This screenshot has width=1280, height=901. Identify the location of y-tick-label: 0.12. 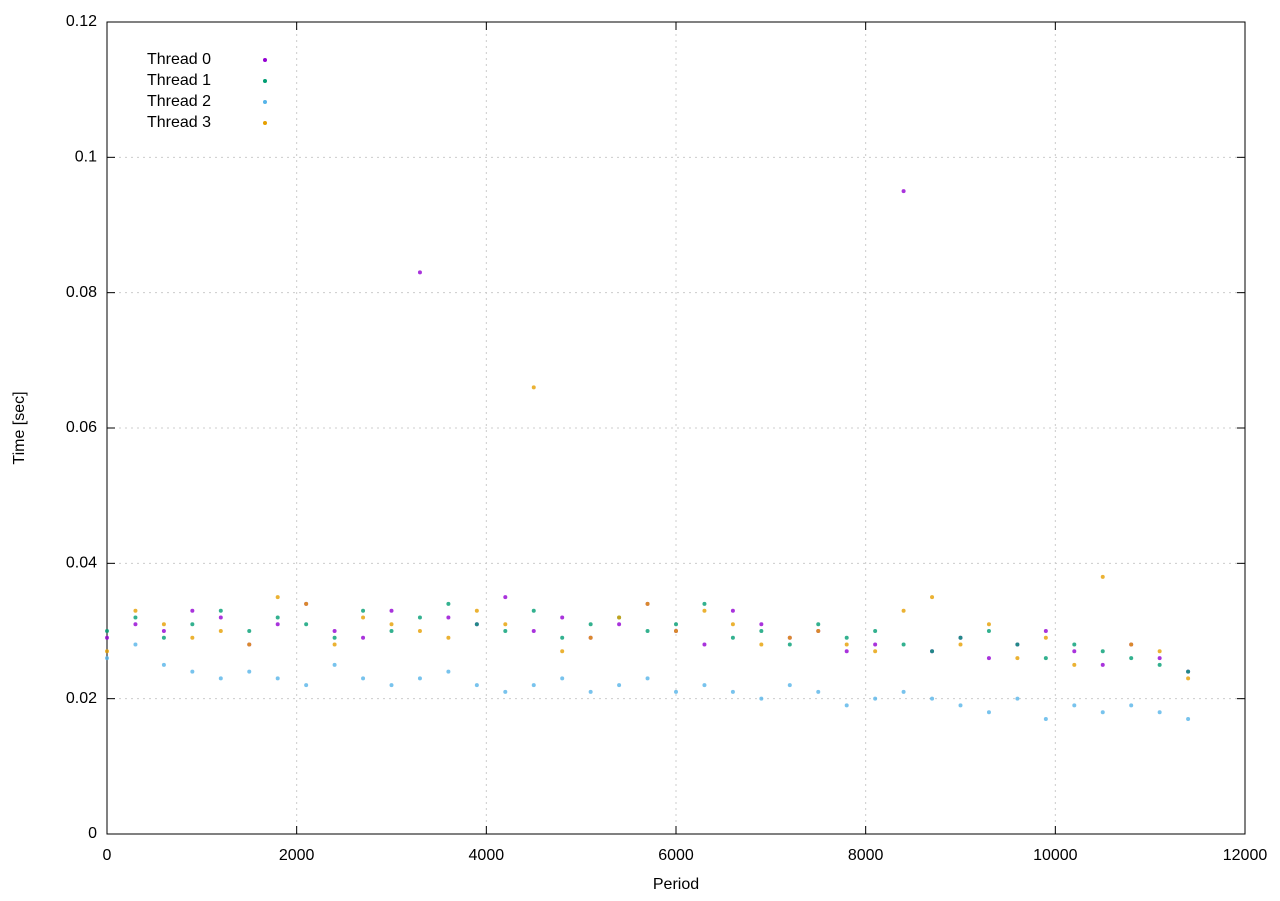
(81, 21).